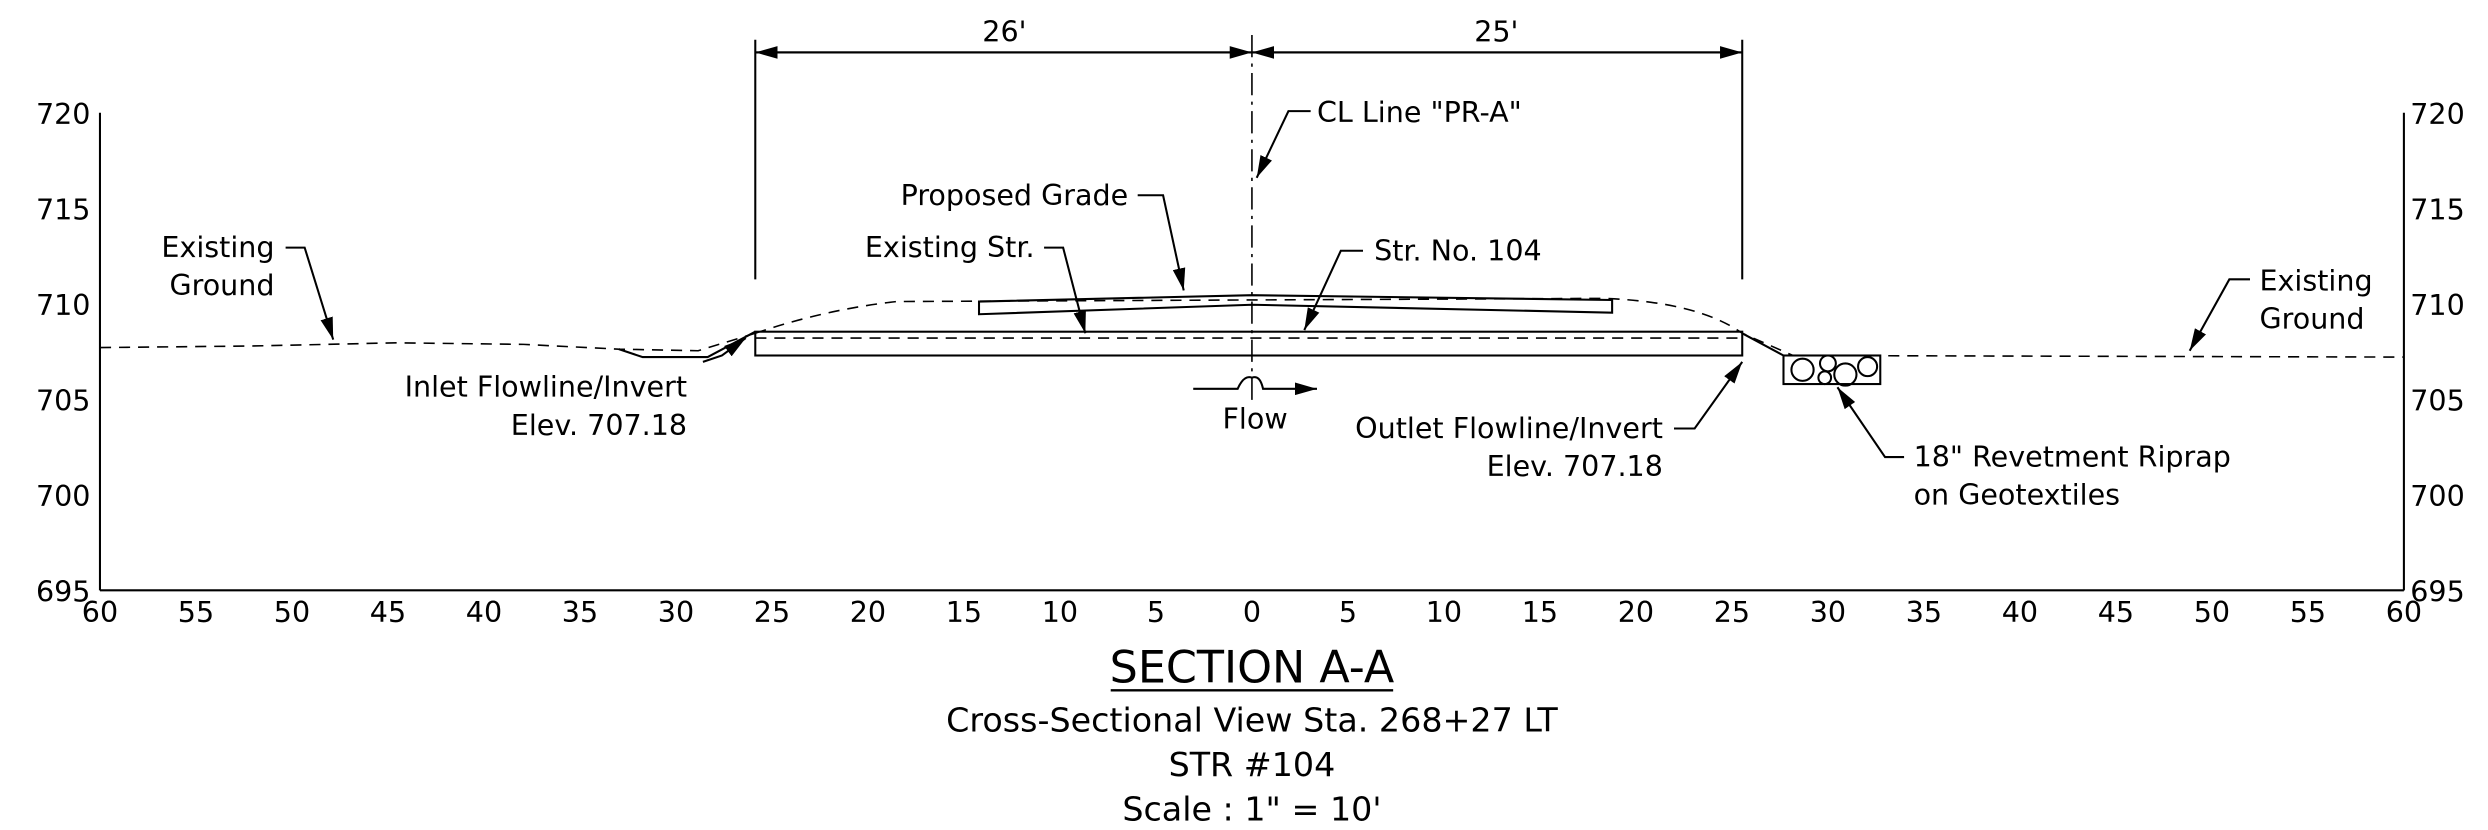 Image resolution: width=2488 pixels, height=830 pixels. I want to click on label: on Geotextiles, so click(2017, 495).